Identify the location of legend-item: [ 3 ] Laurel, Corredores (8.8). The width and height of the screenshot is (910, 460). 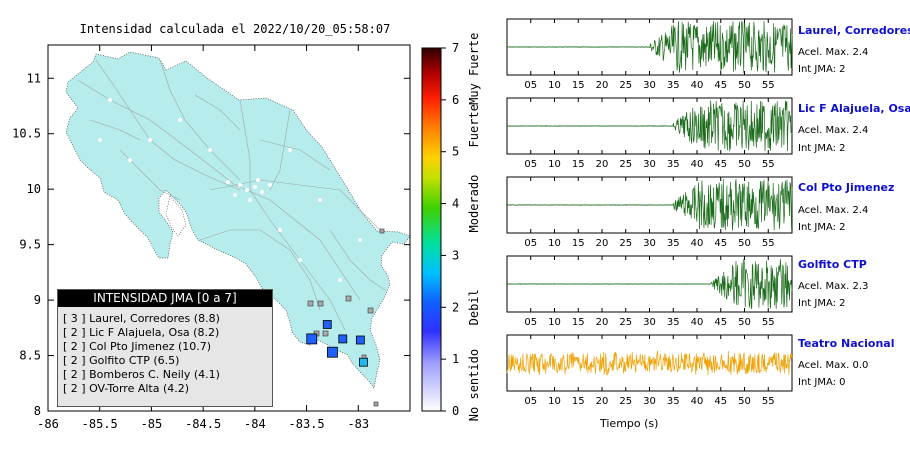
(141, 318).